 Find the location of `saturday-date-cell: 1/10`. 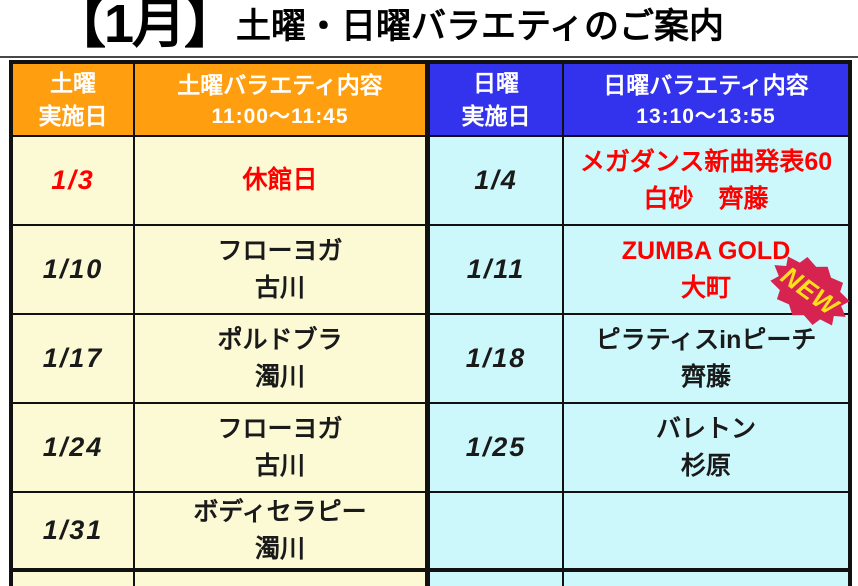

saturday-date-cell: 1/10 is located at coordinates (73, 269).